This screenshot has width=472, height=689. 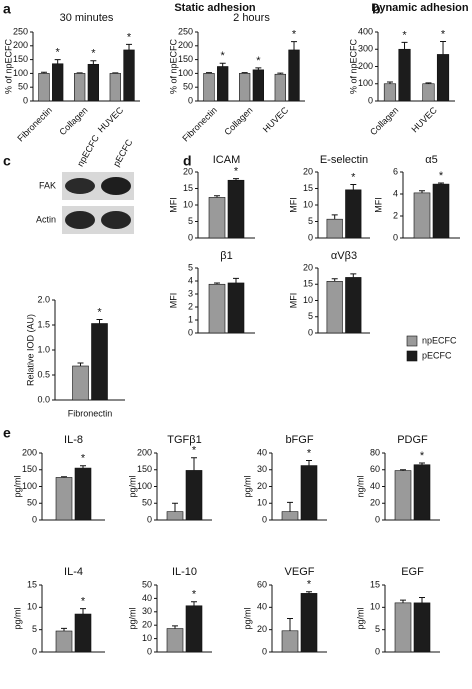 I want to click on panel-heading: Dynamic adhesion, so click(x=419, y=8).